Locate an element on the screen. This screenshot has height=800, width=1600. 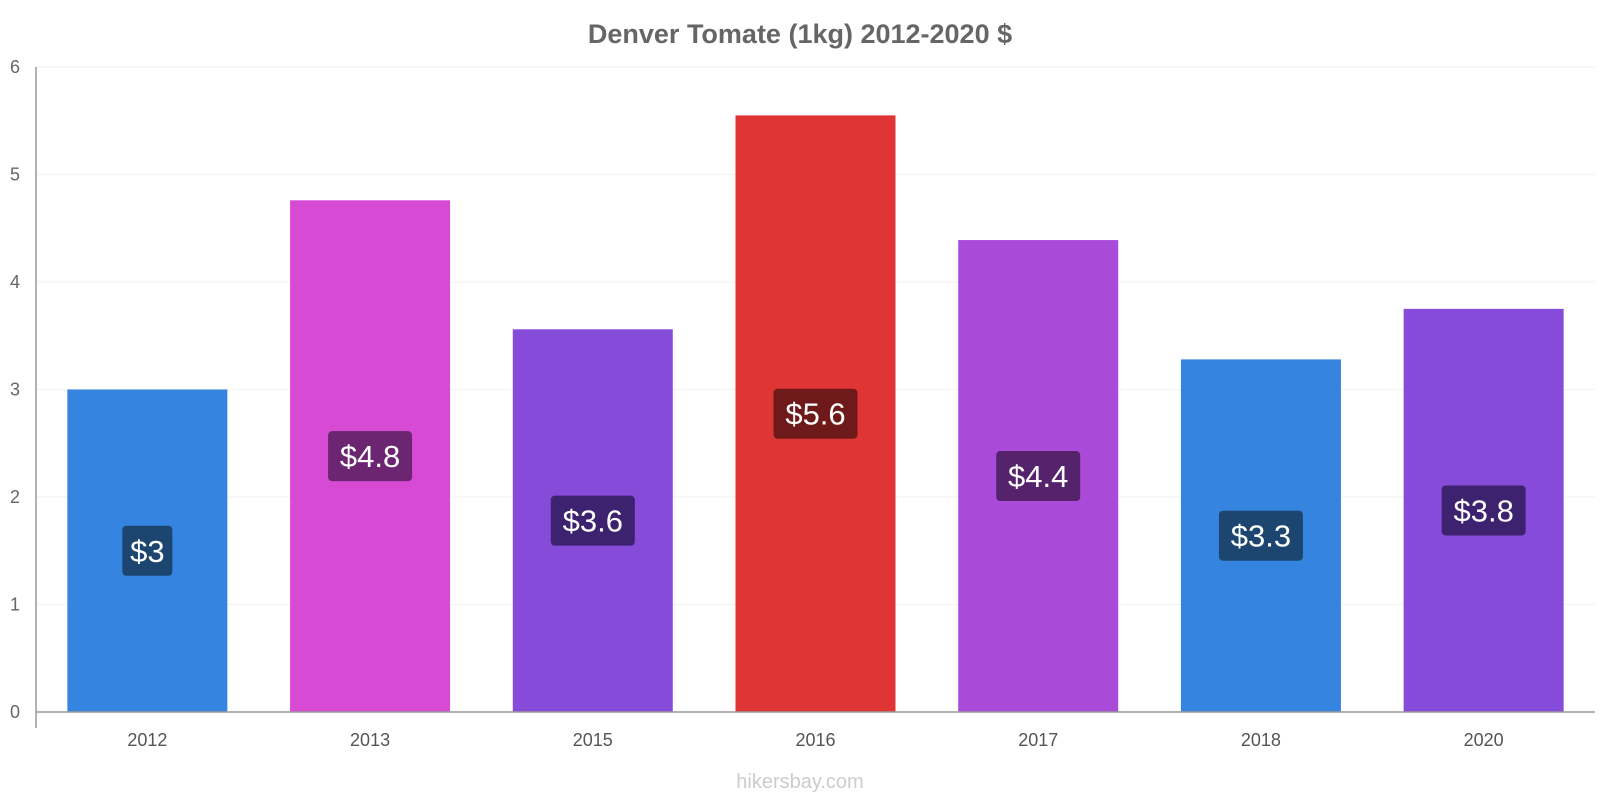
x-tick-label: 2018 is located at coordinates (1261, 740).